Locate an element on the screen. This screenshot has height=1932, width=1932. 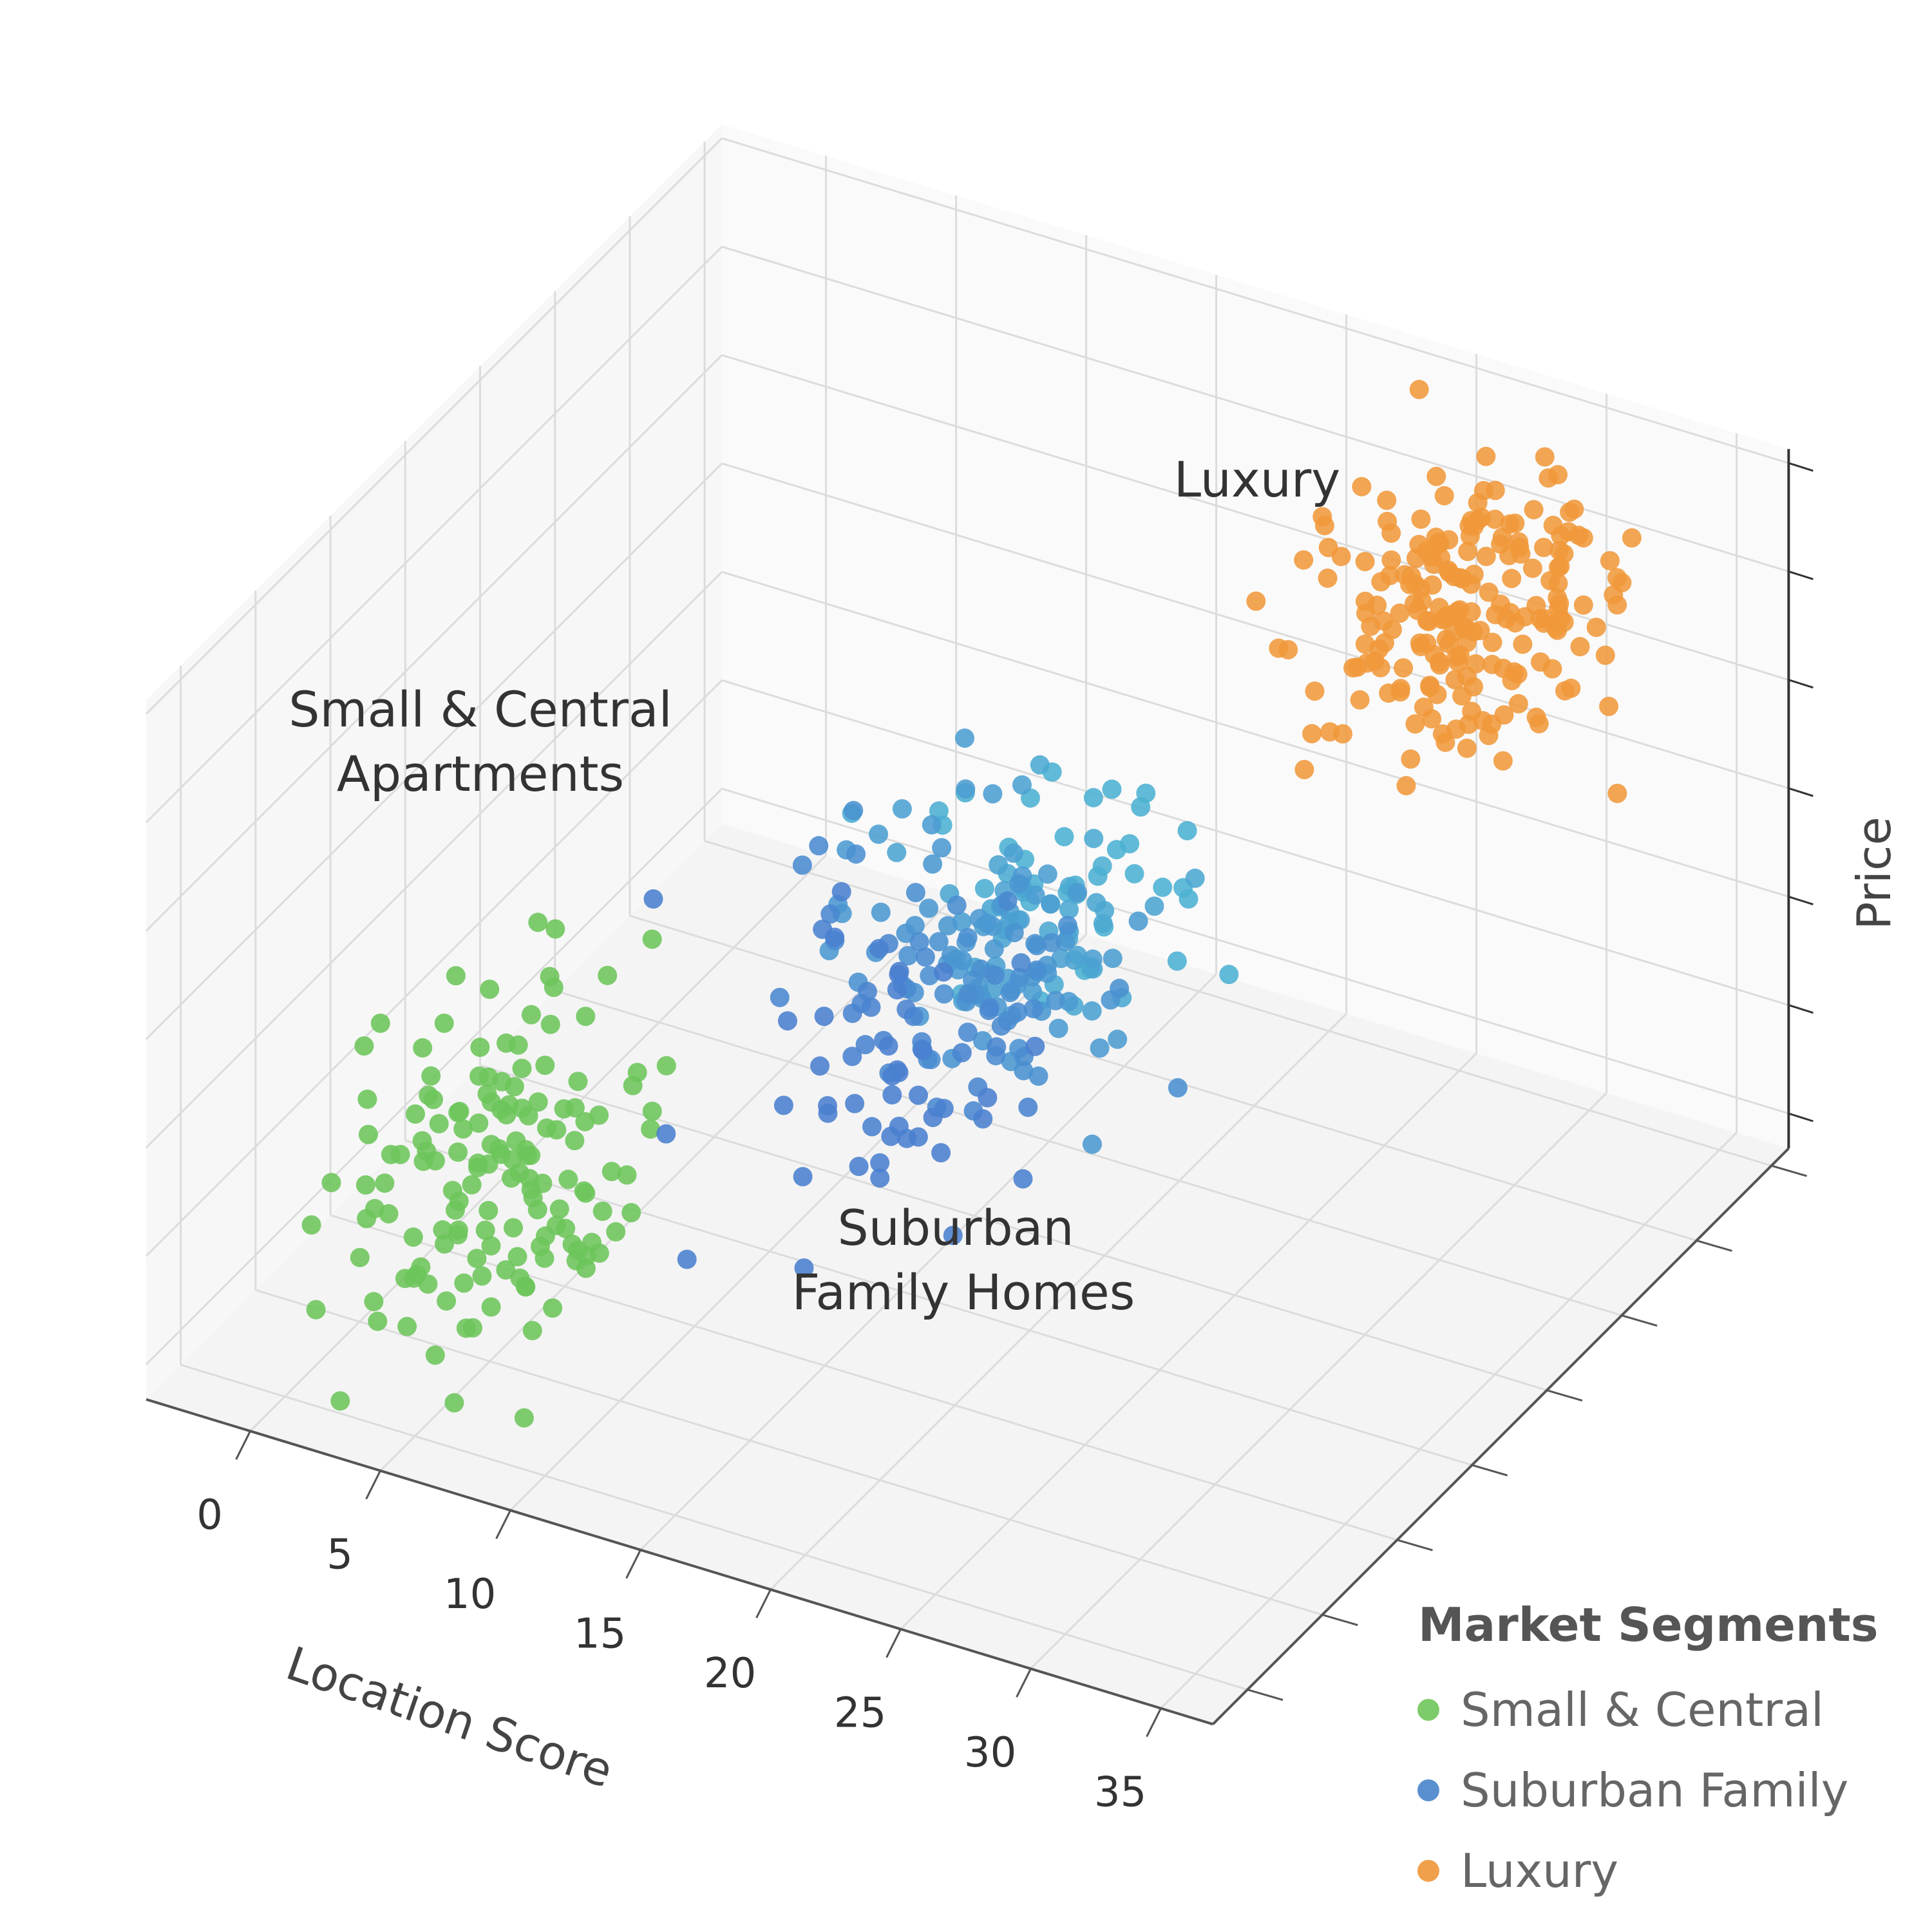
x-tick-labels: 0 5 10 15 20 25 30 35 is located at coordinates (671, 1655).